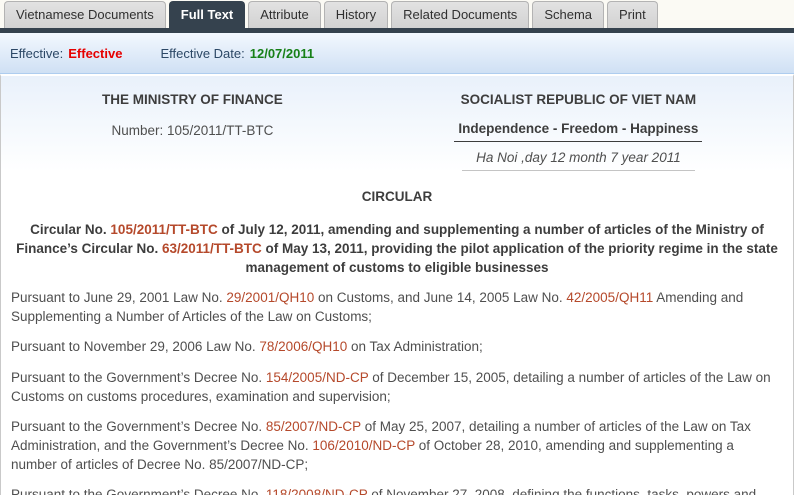 The width and height of the screenshot is (794, 496). What do you see at coordinates (568, 14) in the screenshot?
I see `tab-schema: Schema` at bounding box center [568, 14].